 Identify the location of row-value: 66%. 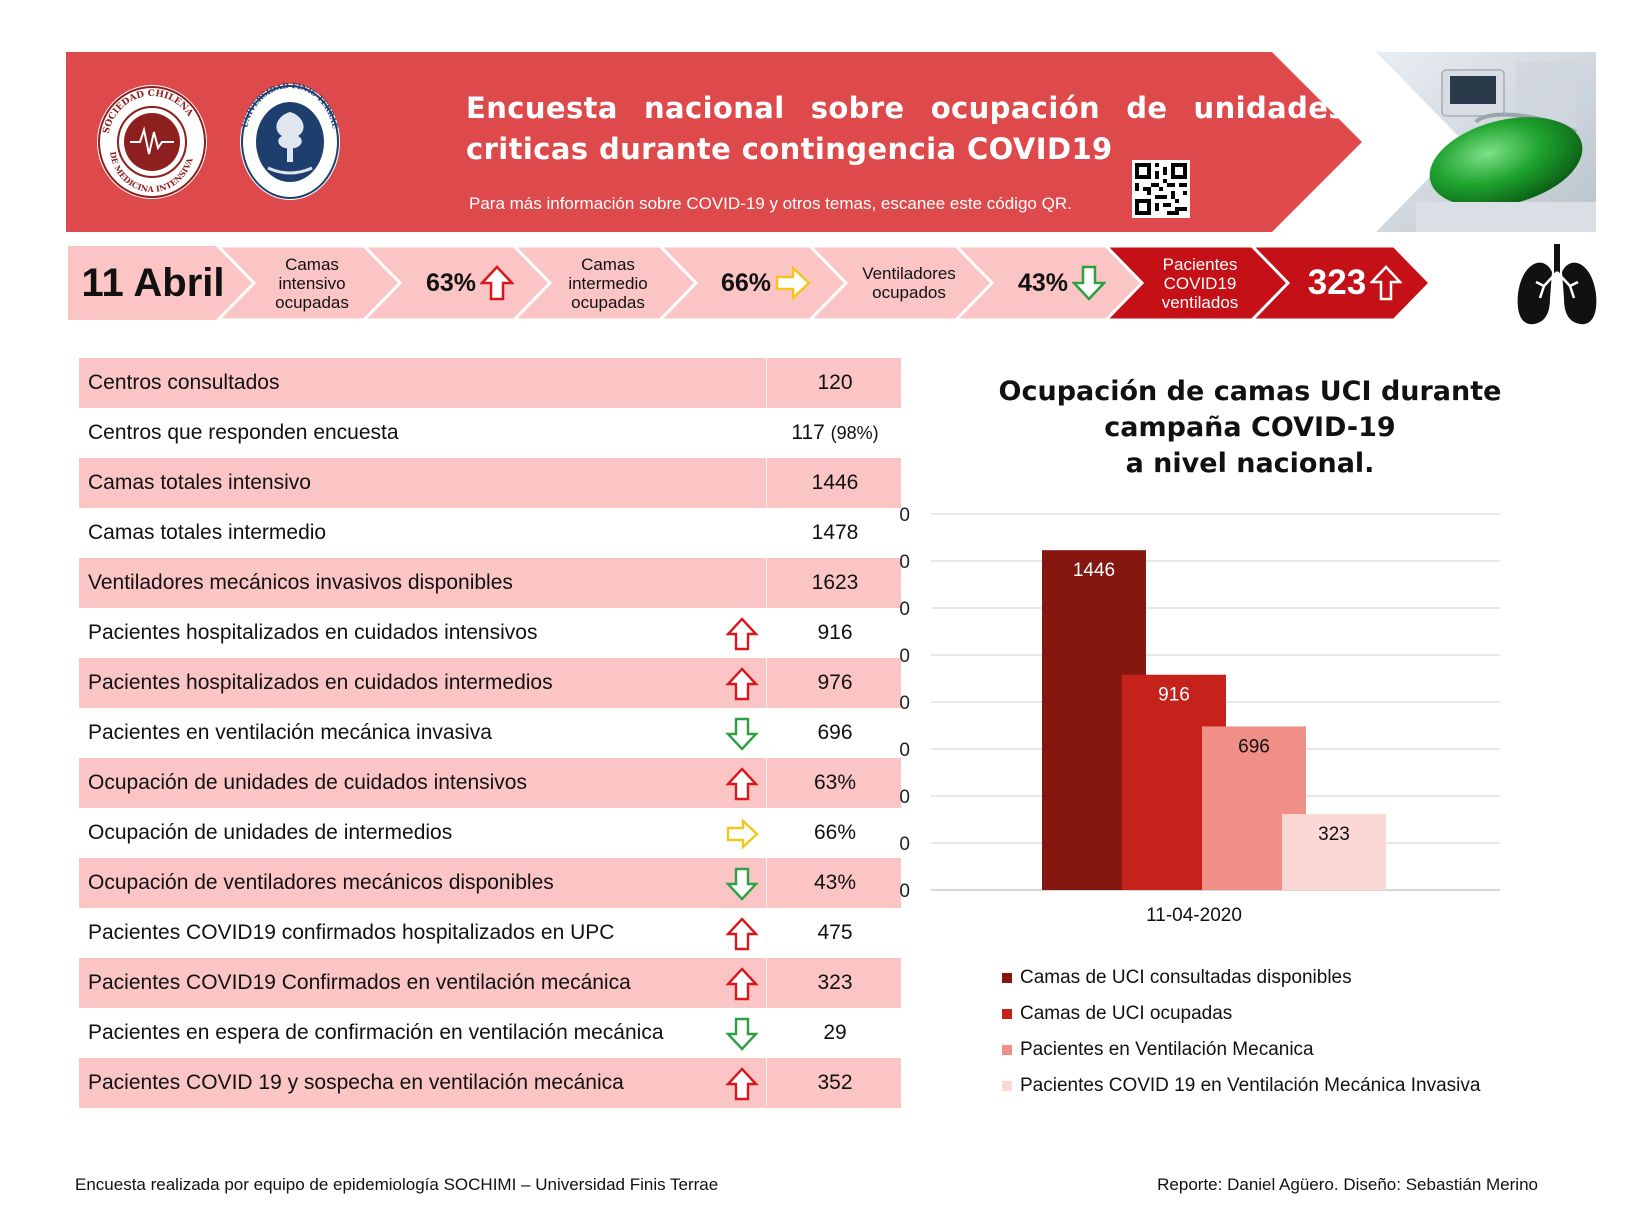
(835, 832).